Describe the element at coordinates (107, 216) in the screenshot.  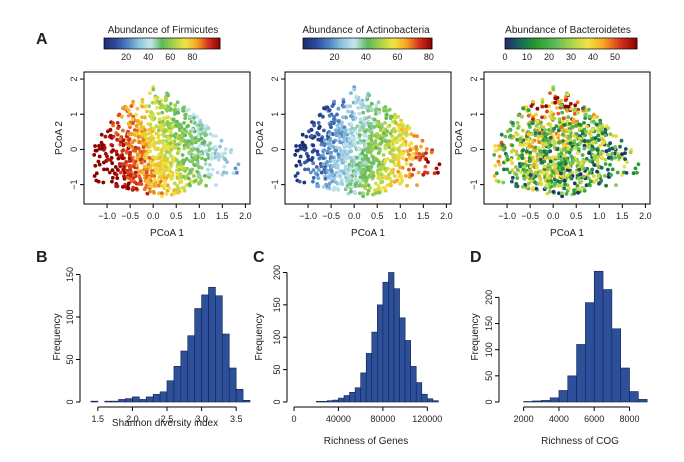
I see `x-tick-label: −1.0` at that location.